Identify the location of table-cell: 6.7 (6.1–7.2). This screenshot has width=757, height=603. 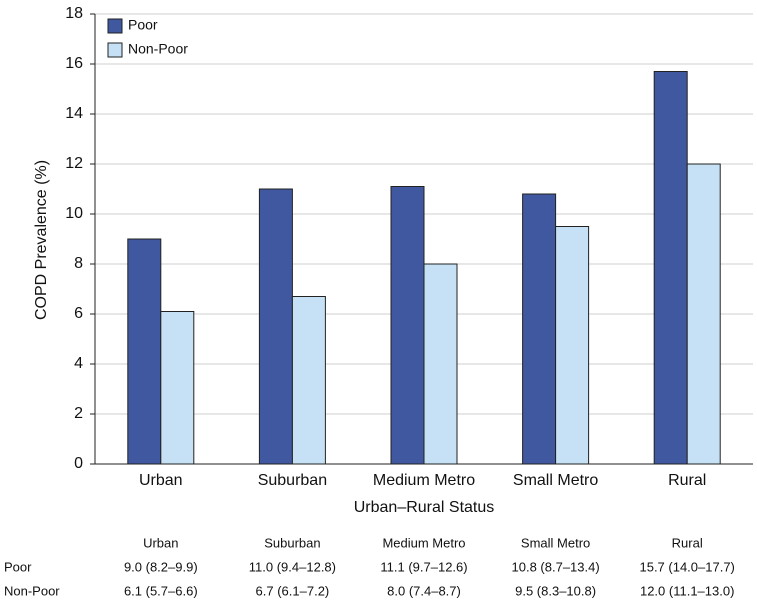
(293, 590).